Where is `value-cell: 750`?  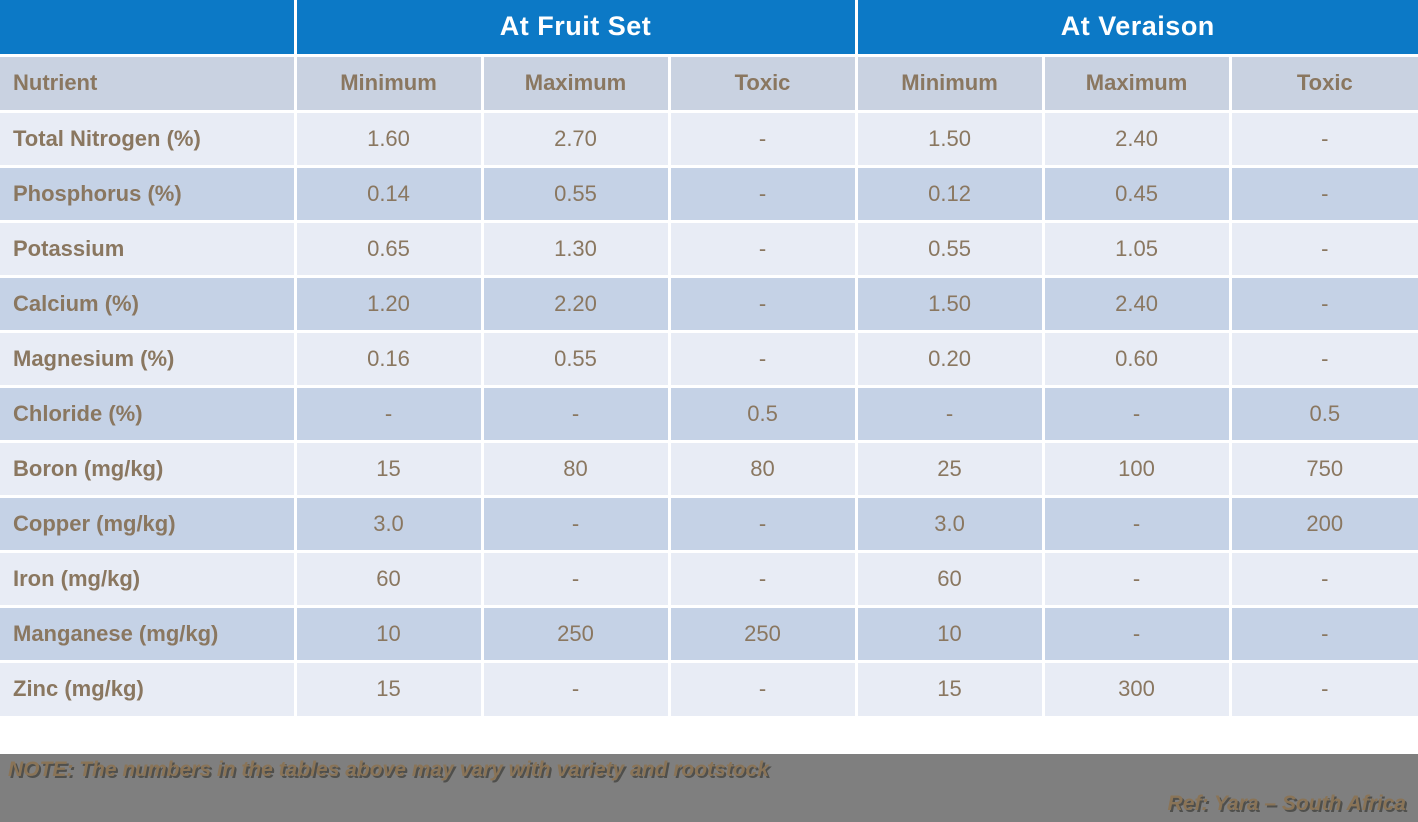
value-cell: 750 is located at coordinates (1323, 468).